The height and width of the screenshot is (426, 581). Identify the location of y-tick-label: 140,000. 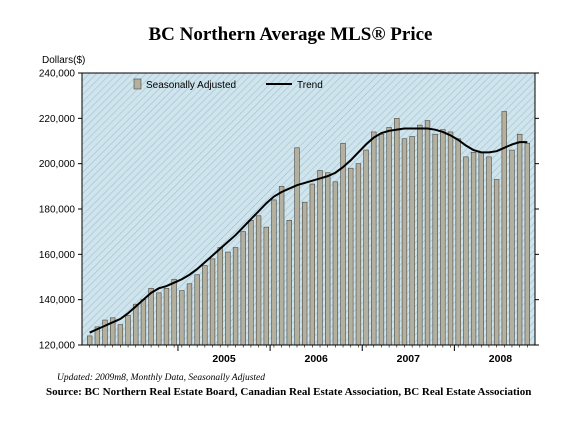
(57, 300).